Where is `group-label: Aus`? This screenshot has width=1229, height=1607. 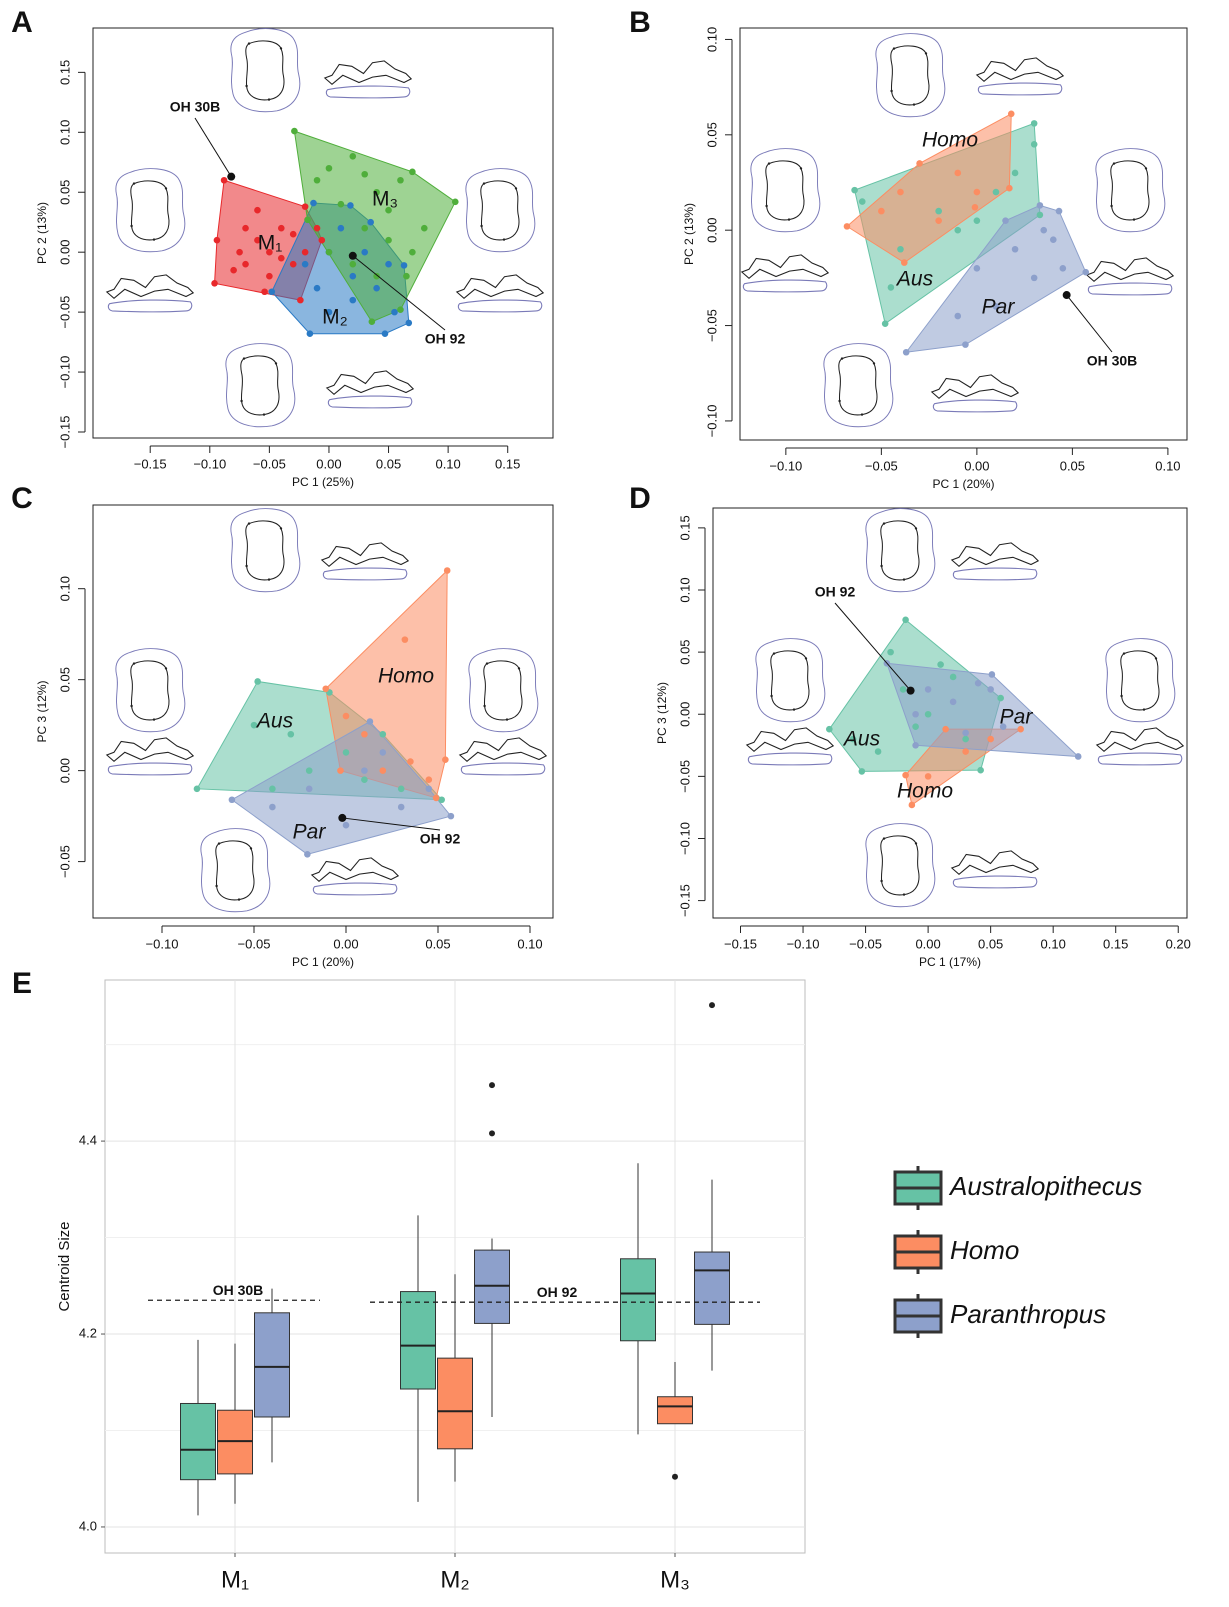
group-label: Aus is located at coordinates (861, 739).